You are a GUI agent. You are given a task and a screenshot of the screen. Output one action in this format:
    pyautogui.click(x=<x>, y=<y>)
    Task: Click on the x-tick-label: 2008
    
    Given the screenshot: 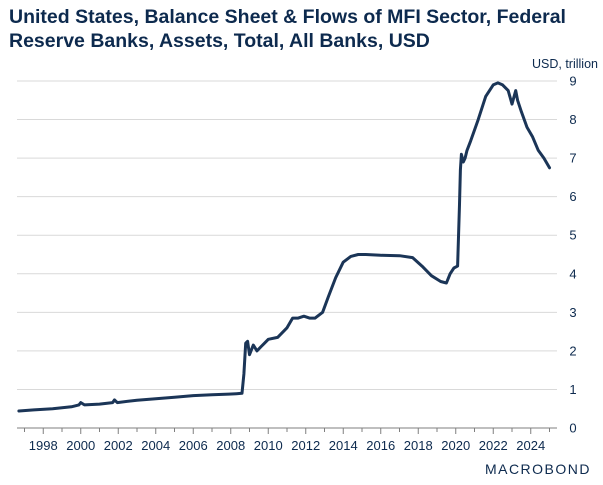 What is the action you would take?
    pyautogui.click(x=230, y=445)
    